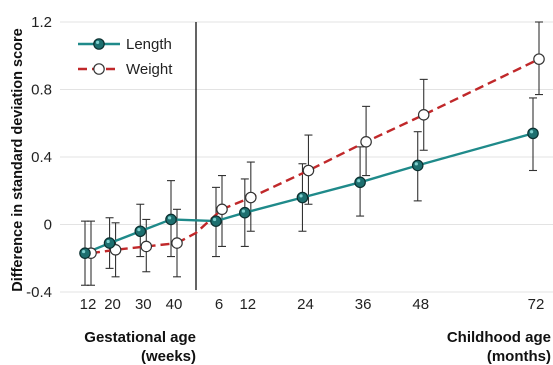 The image size is (553, 365). What do you see at coordinates (143, 304) in the screenshot?
I see `x-tick-label: 30` at bounding box center [143, 304].